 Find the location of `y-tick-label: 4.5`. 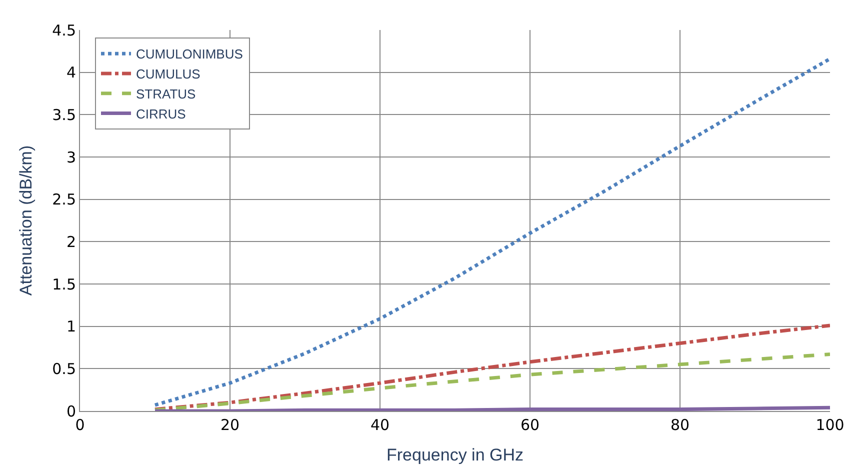

y-tick-label: 4.5 is located at coordinates (64, 30).